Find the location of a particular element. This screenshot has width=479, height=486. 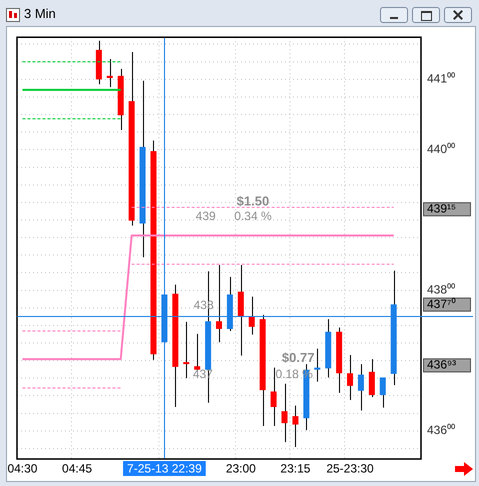

x-tick-label: 04:45 is located at coordinates (77, 468).